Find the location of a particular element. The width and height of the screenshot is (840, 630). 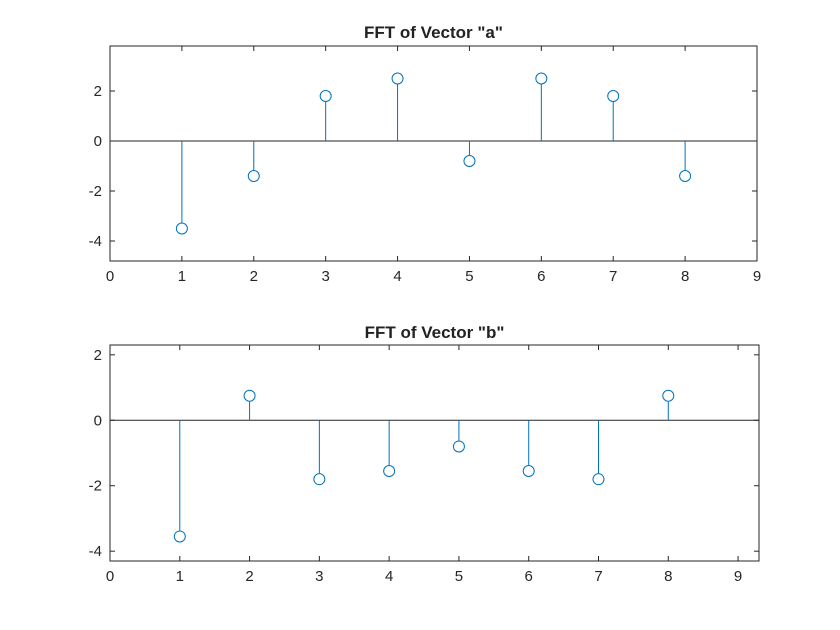

chart-title: FFT of Vector "a" is located at coordinates (433, 32).